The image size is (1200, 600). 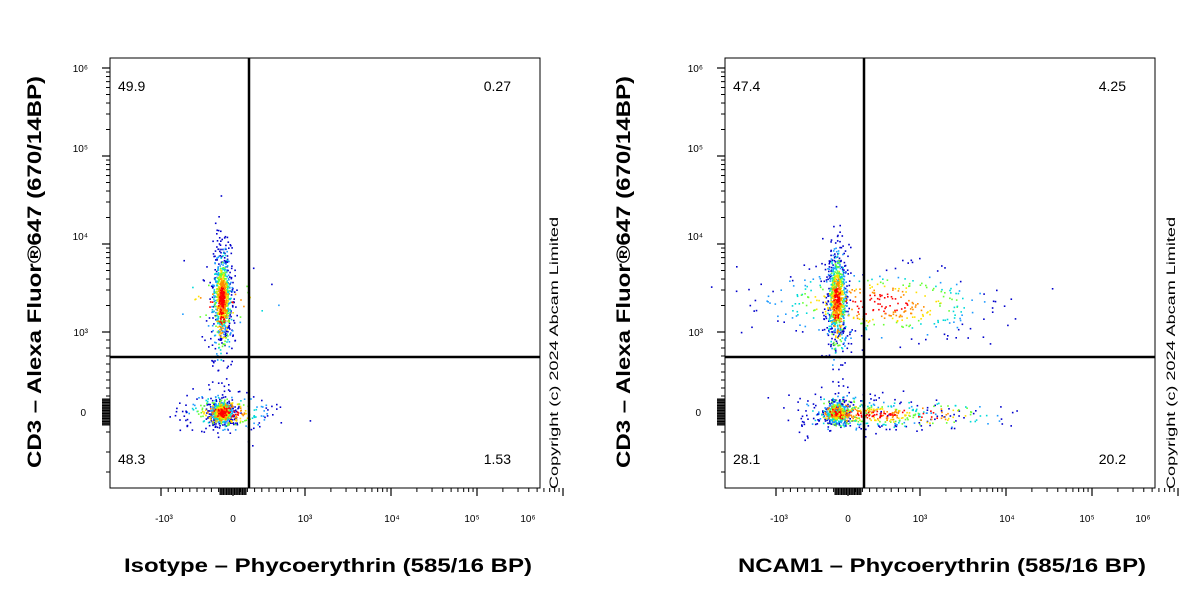 I want to click on quadrant-lower-left: 28.1, so click(x=746, y=459).